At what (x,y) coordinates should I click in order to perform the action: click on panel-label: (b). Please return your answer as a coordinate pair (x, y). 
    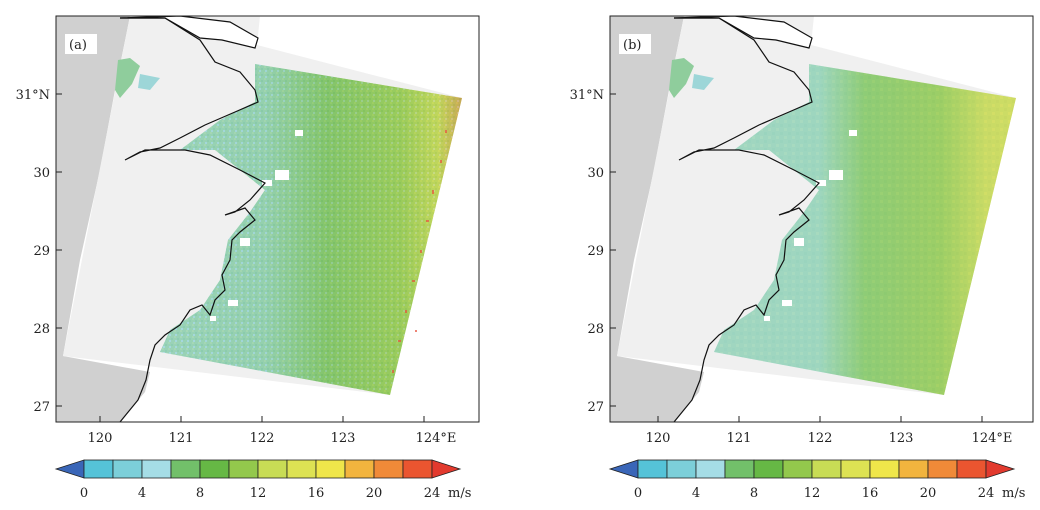
    Looking at the image, I should click on (632, 45).